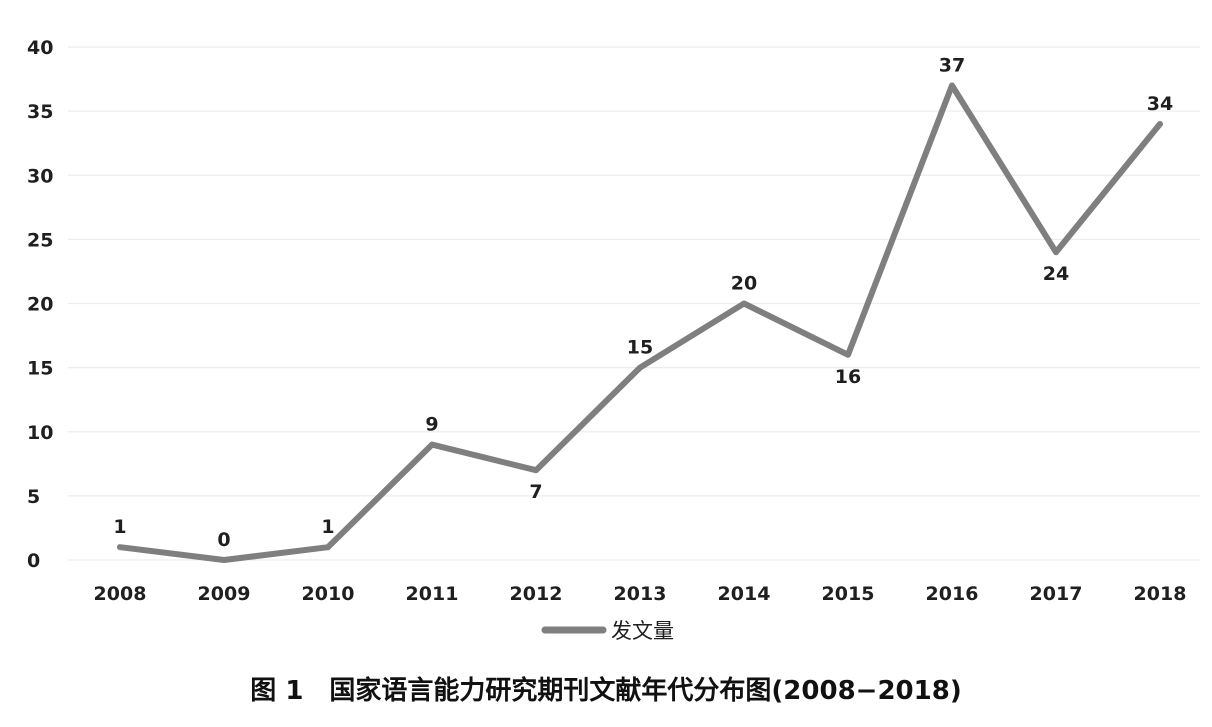 Image resolution: width=1212 pixels, height=727 pixels. Describe the element at coordinates (952, 65) in the screenshot. I see `data-label-2016: 37` at that location.